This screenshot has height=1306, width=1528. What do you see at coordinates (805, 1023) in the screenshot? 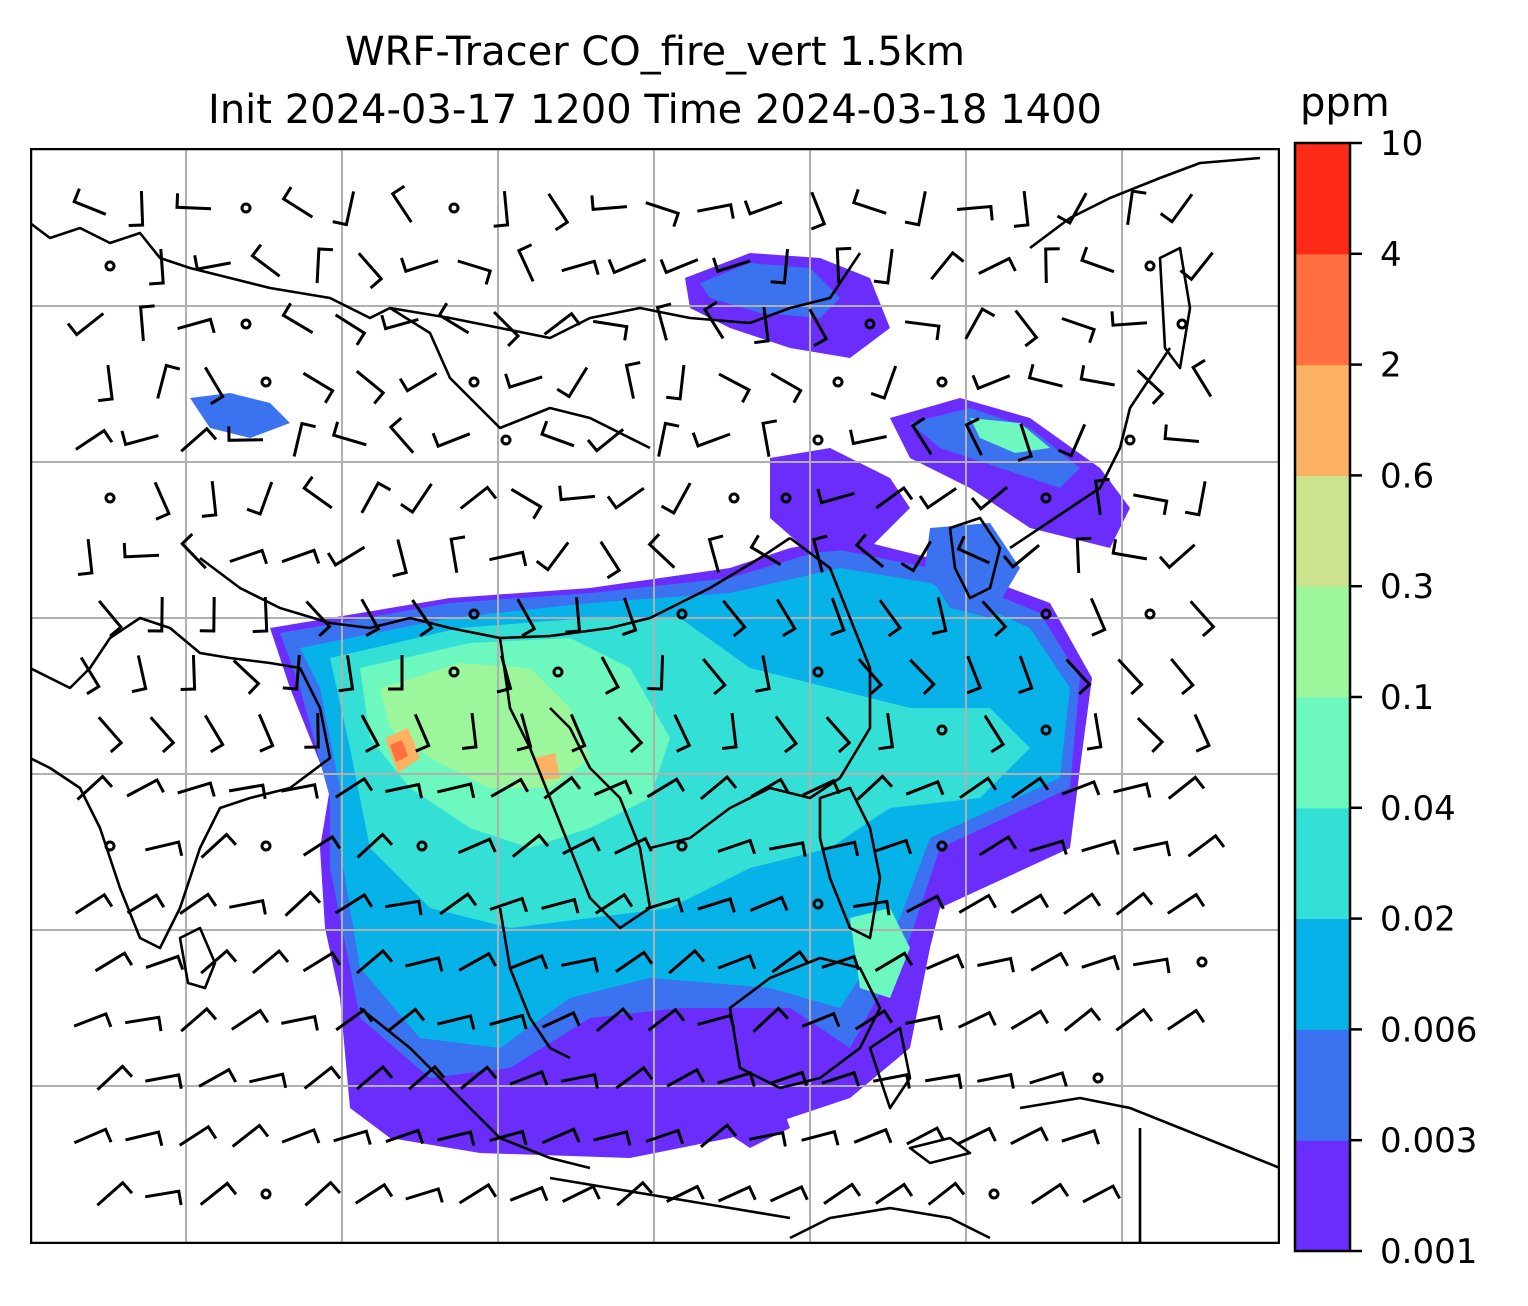
I see `borneo` at bounding box center [805, 1023].